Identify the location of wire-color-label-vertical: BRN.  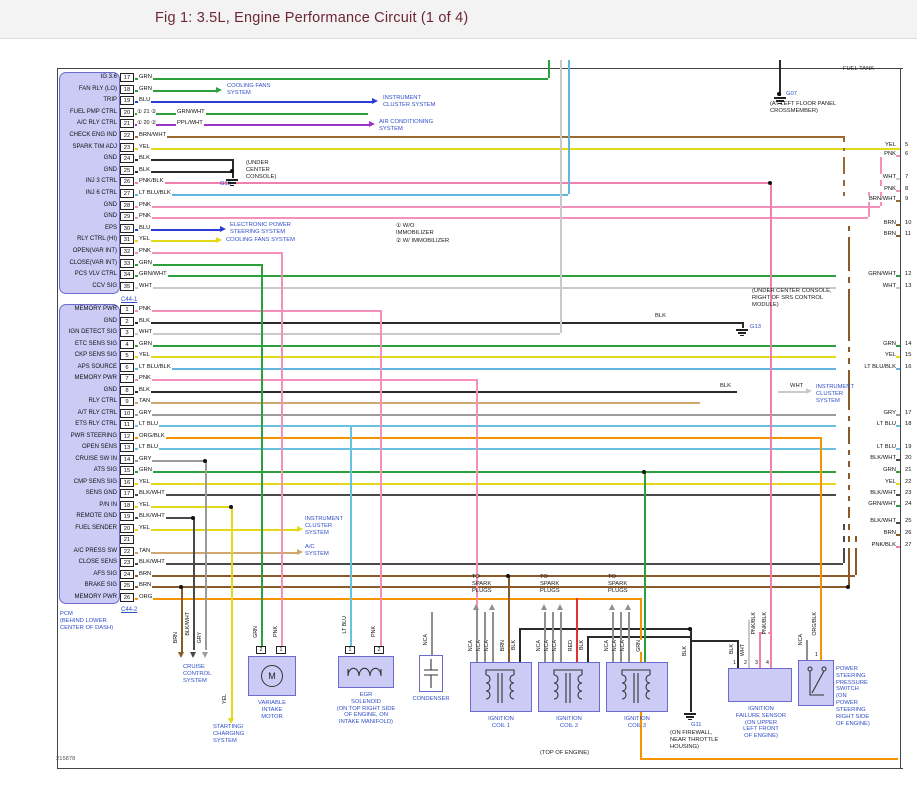
(503, 646).